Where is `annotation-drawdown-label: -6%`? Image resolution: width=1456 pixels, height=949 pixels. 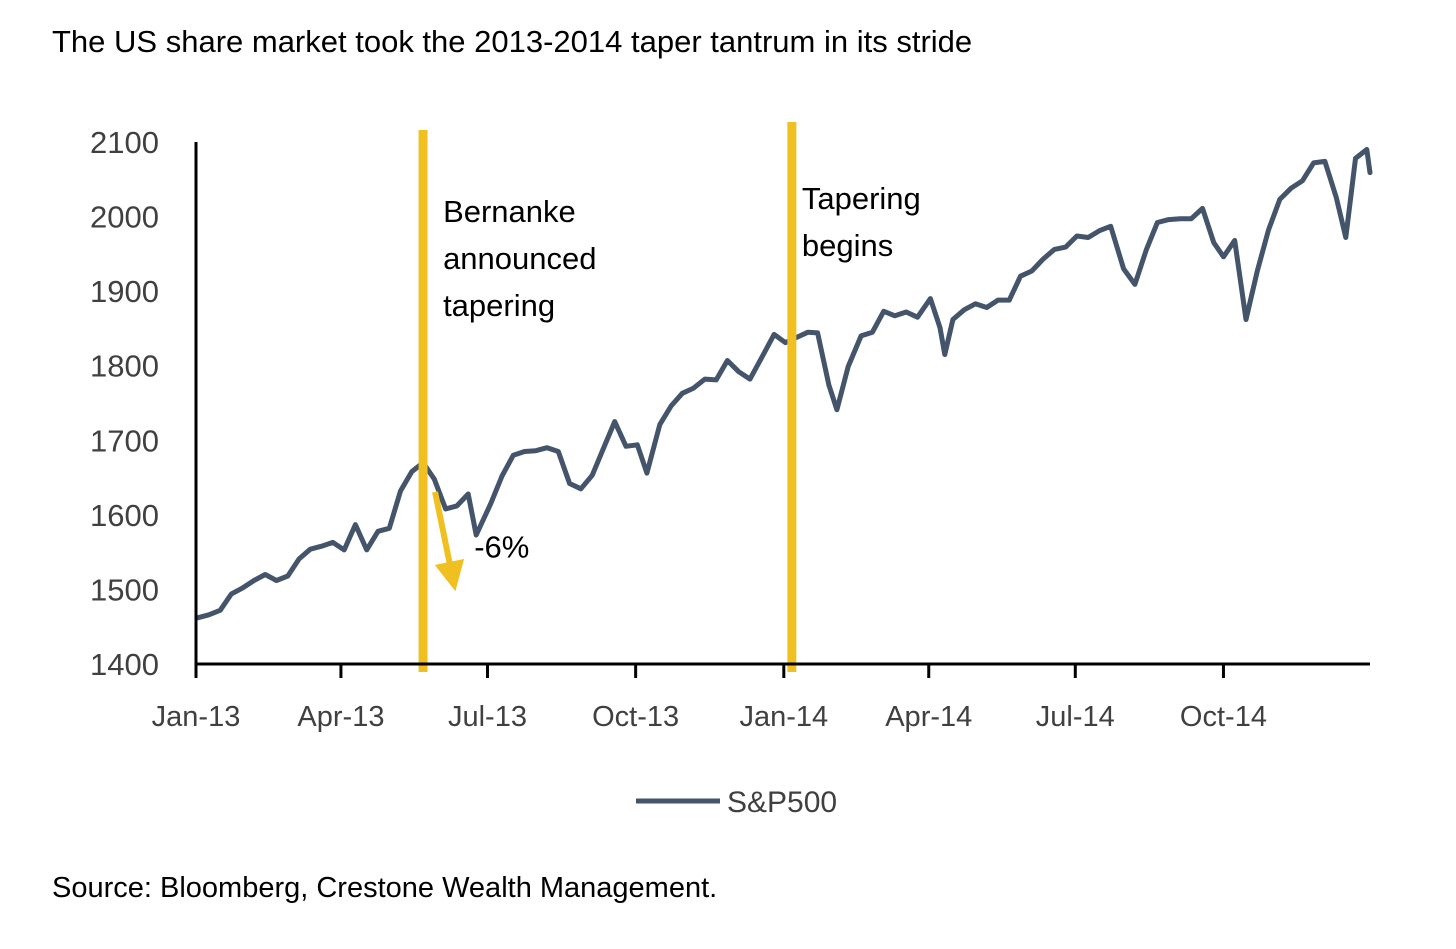
annotation-drawdown-label: -6% is located at coordinates (501, 546).